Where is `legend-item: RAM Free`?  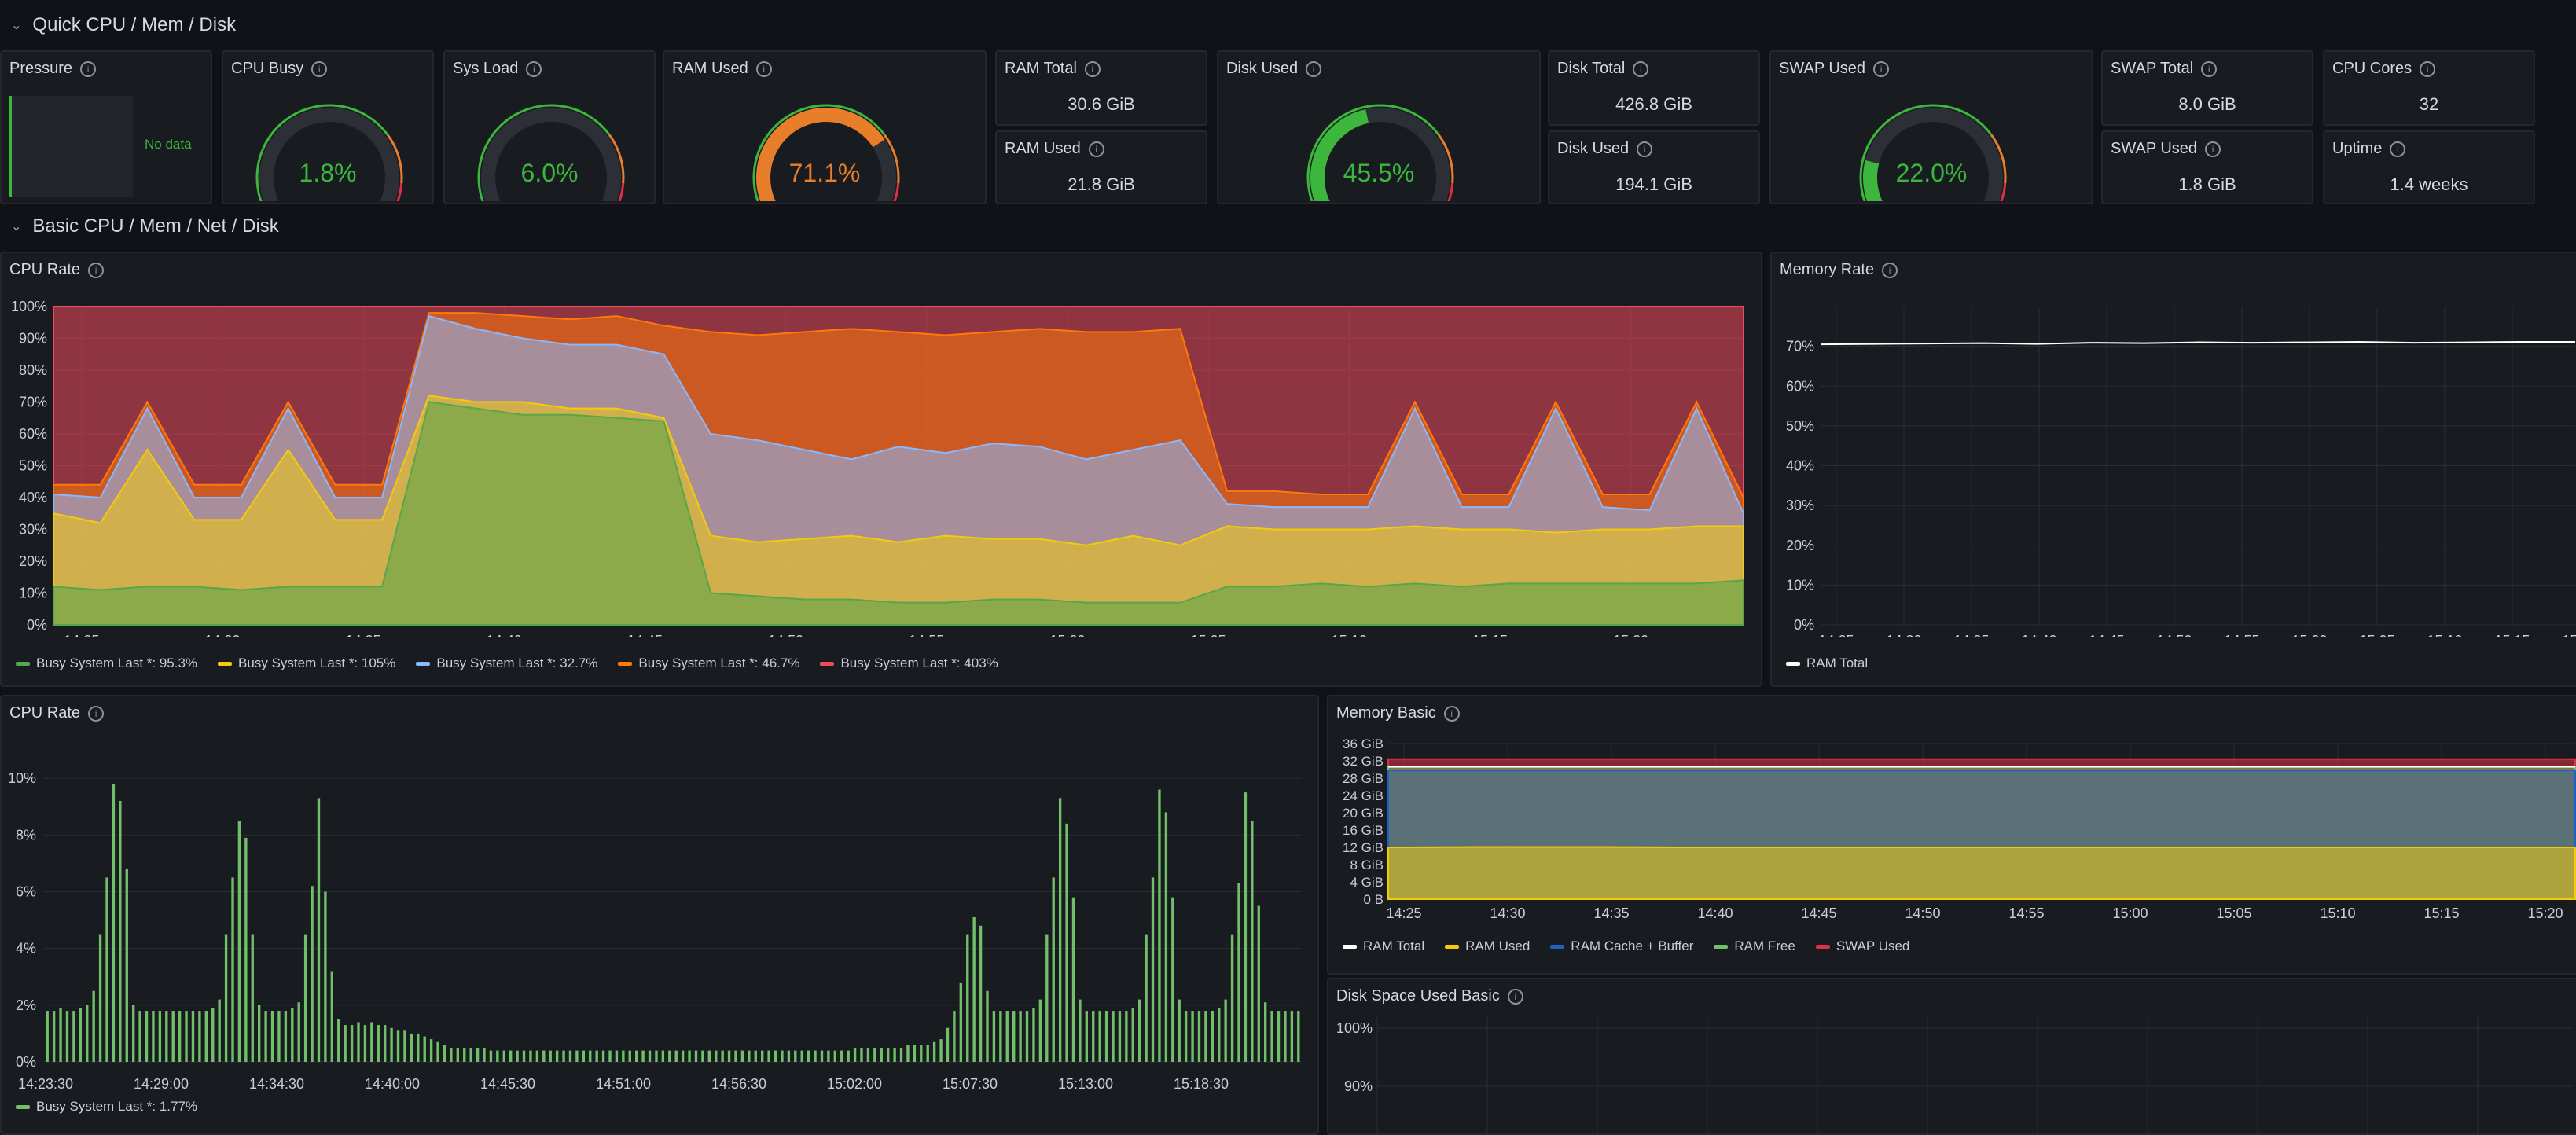 legend-item: RAM Free is located at coordinates (1754, 946).